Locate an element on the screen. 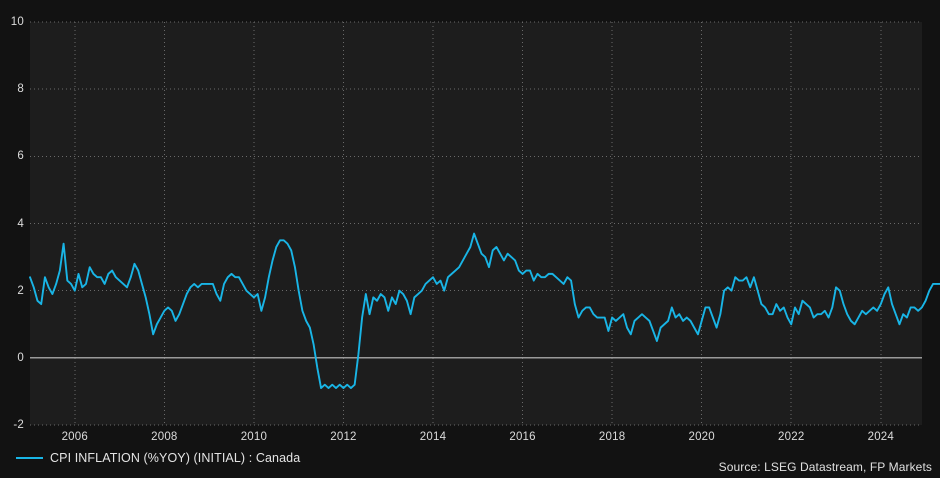 This screenshot has height=478, width=940. y-tick-label: -2 is located at coordinates (18, 425).